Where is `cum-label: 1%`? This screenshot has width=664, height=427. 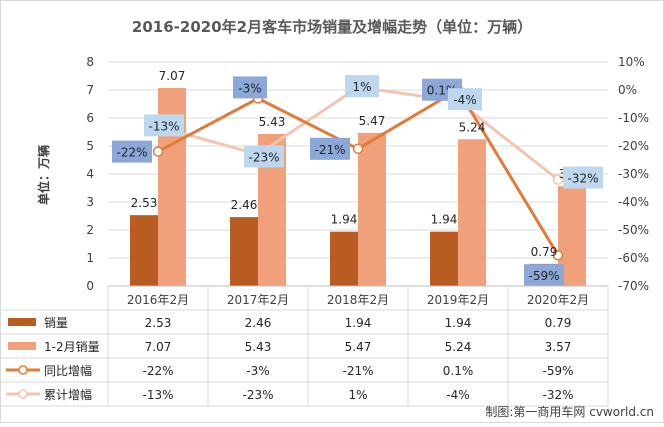
cum-label: 1% is located at coordinates (361, 87).